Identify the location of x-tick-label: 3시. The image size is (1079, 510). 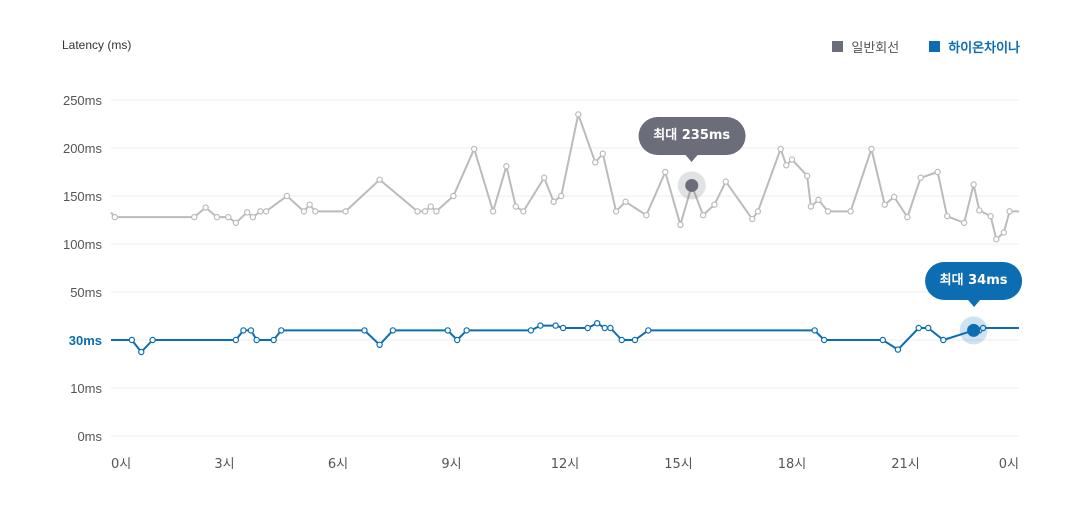
(224, 464).